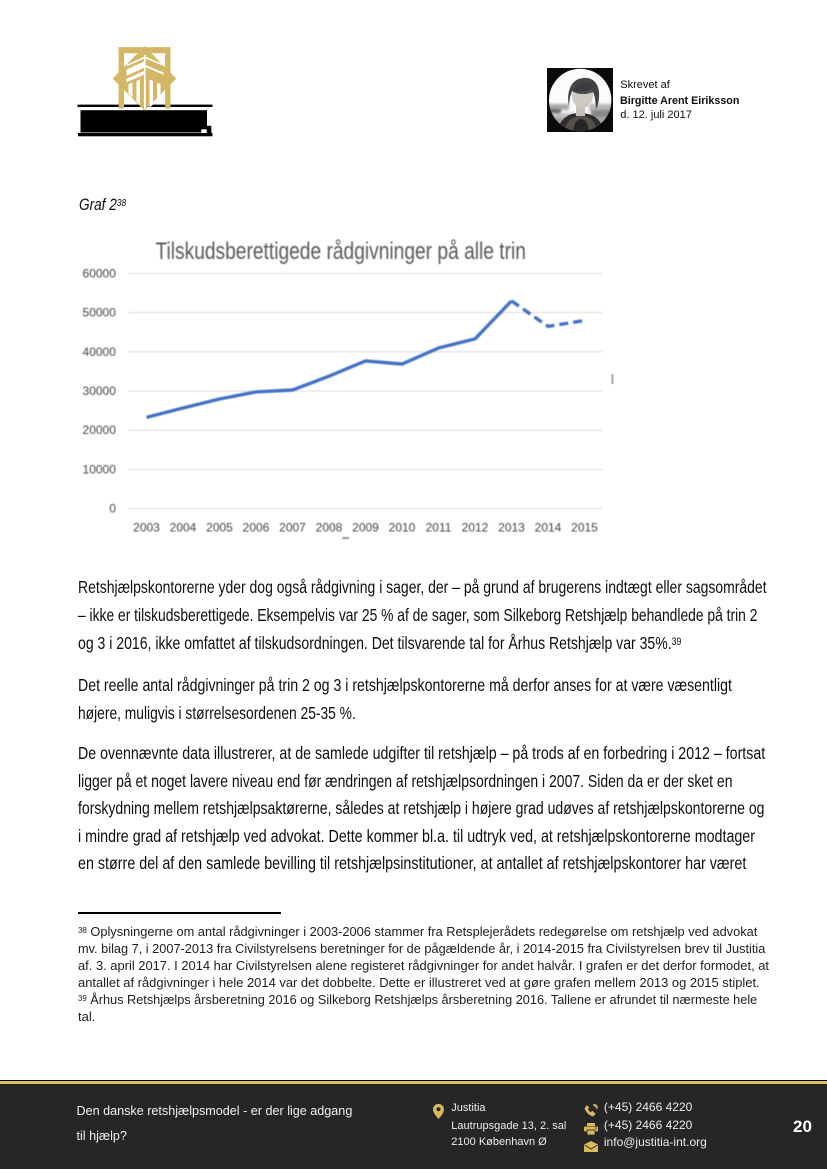 The width and height of the screenshot is (827, 1169). Describe the element at coordinates (100, 430) in the screenshot. I see `svg-text: 20000` at that location.